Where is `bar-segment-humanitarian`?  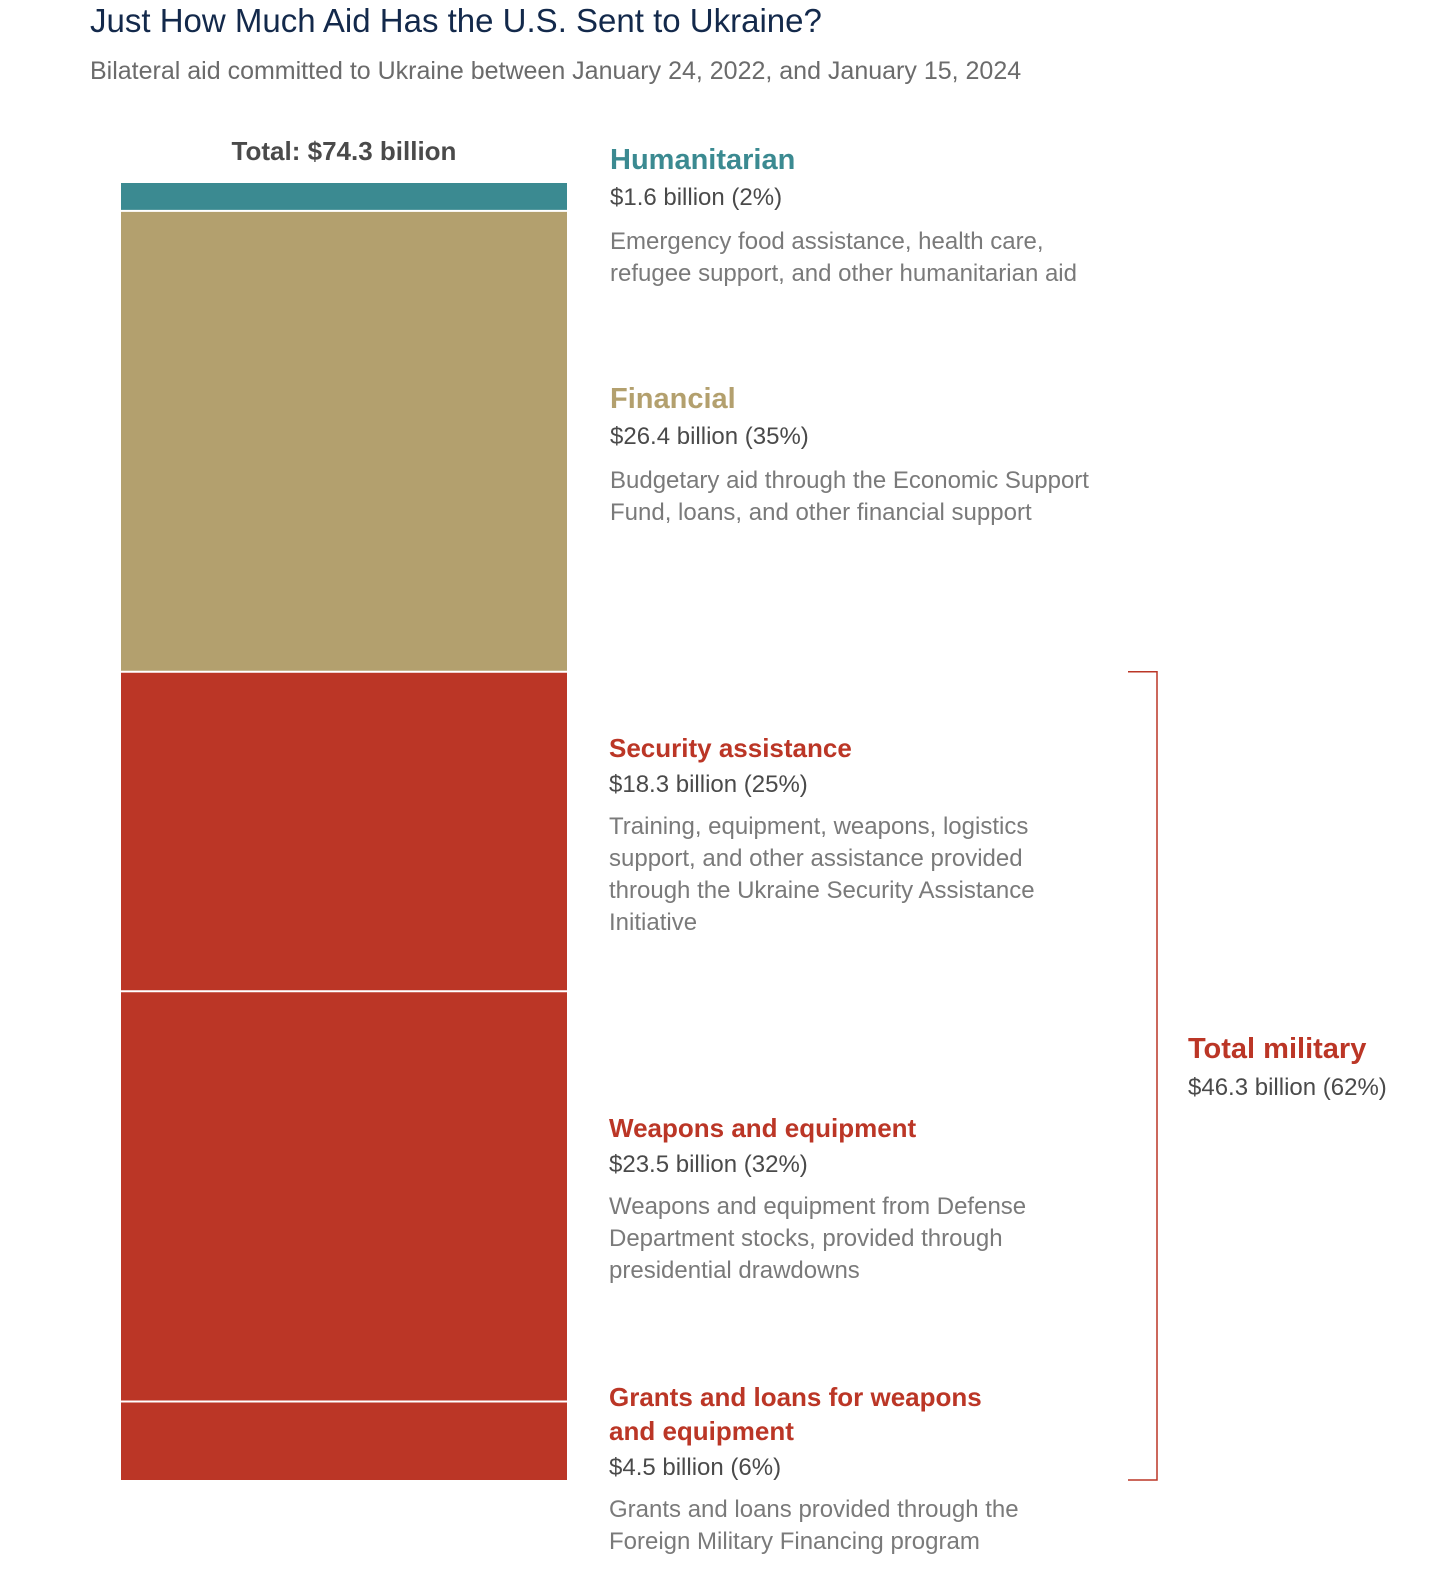 bar-segment-humanitarian is located at coordinates (344, 197).